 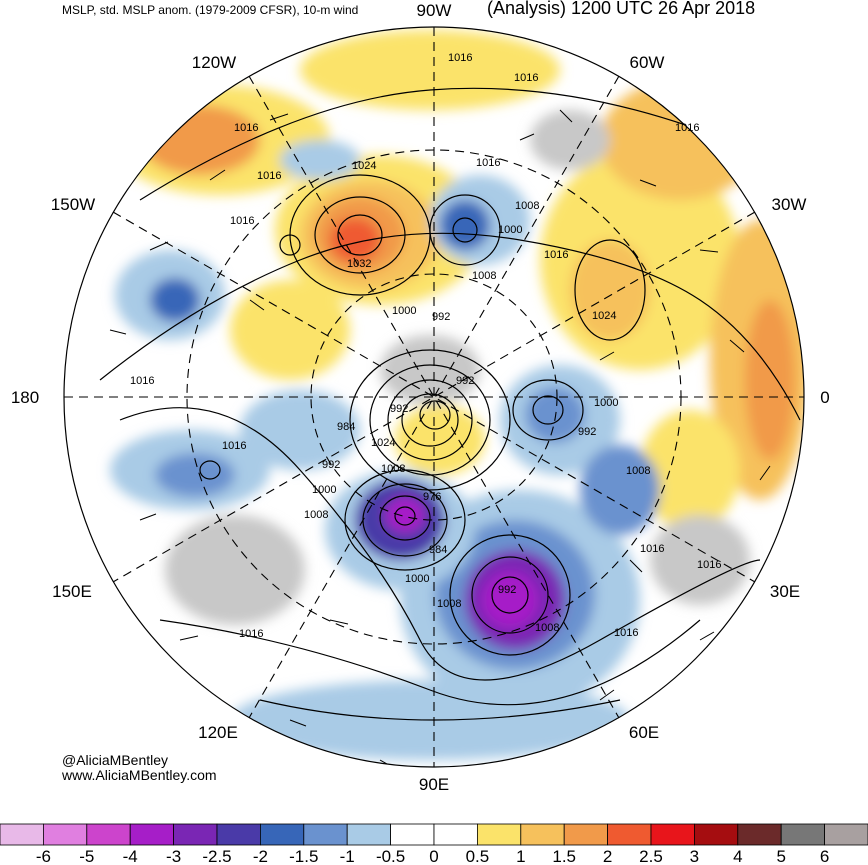 I want to click on lon-label-90w: 90W, so click(x=434, y=10).